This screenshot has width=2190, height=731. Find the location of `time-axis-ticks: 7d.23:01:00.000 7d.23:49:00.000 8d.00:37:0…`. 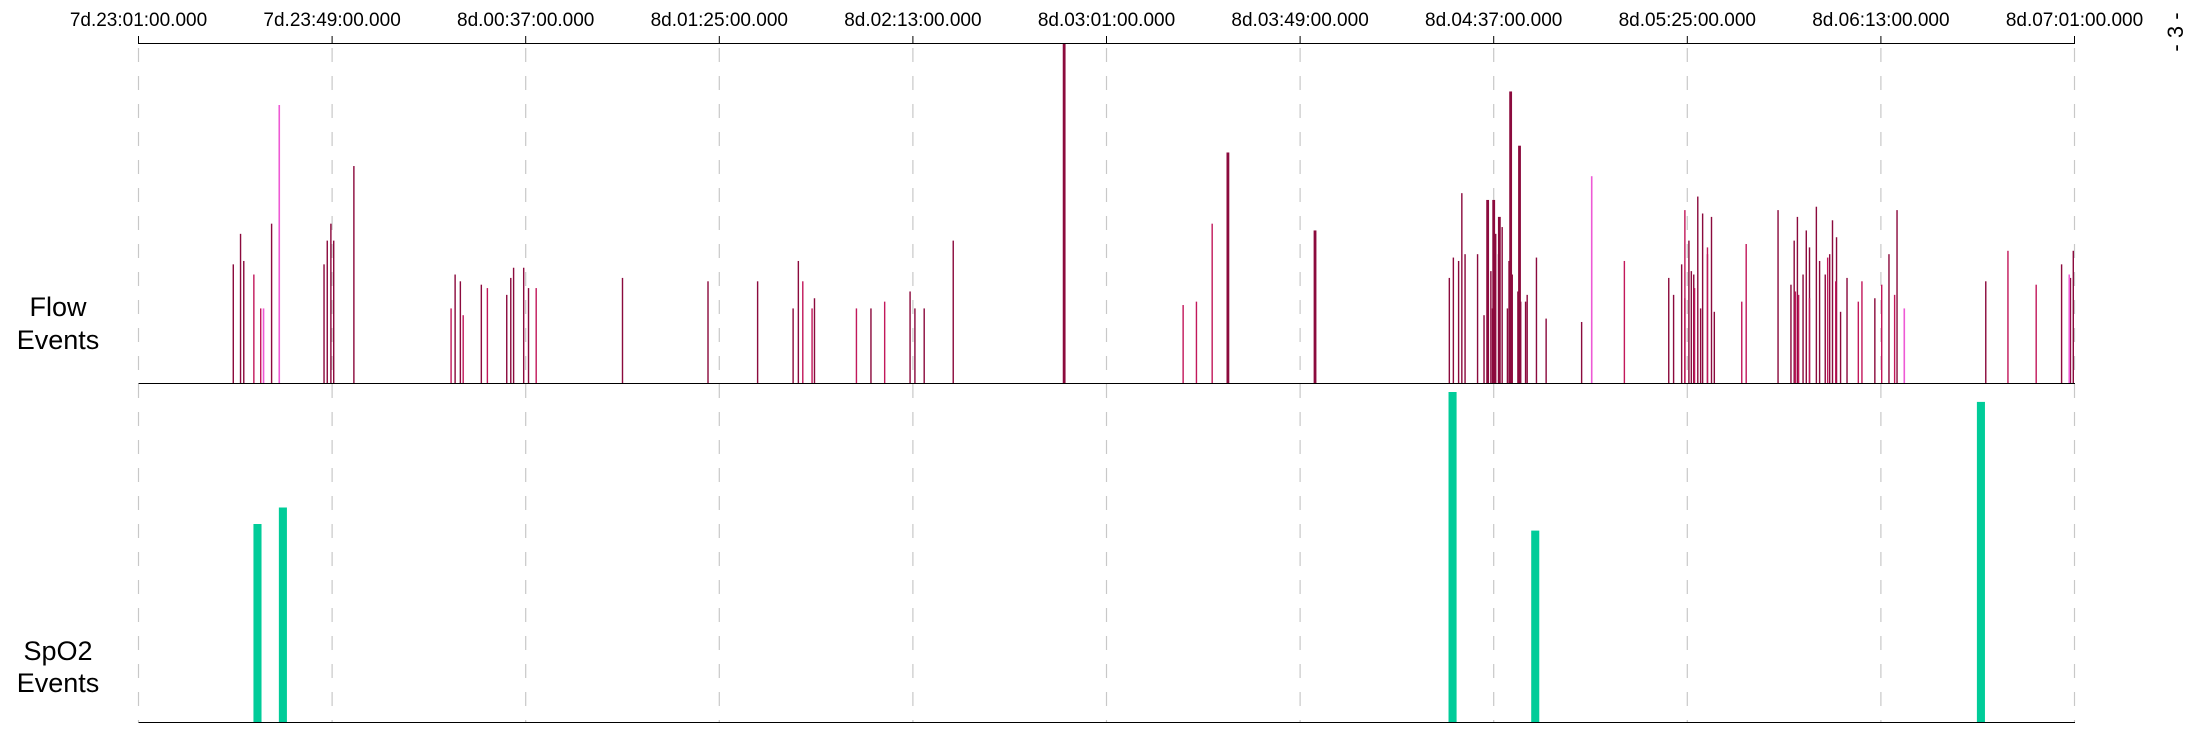

time-axis-ticks: 7d.23:01:00.000 7d.23:49:00.000 8d.00:37:0… is located at coordinates (1106, 27).